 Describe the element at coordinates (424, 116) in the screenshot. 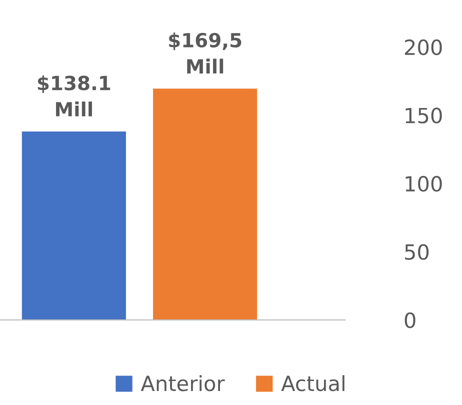

I see `y-tick-label: 150` at that location.